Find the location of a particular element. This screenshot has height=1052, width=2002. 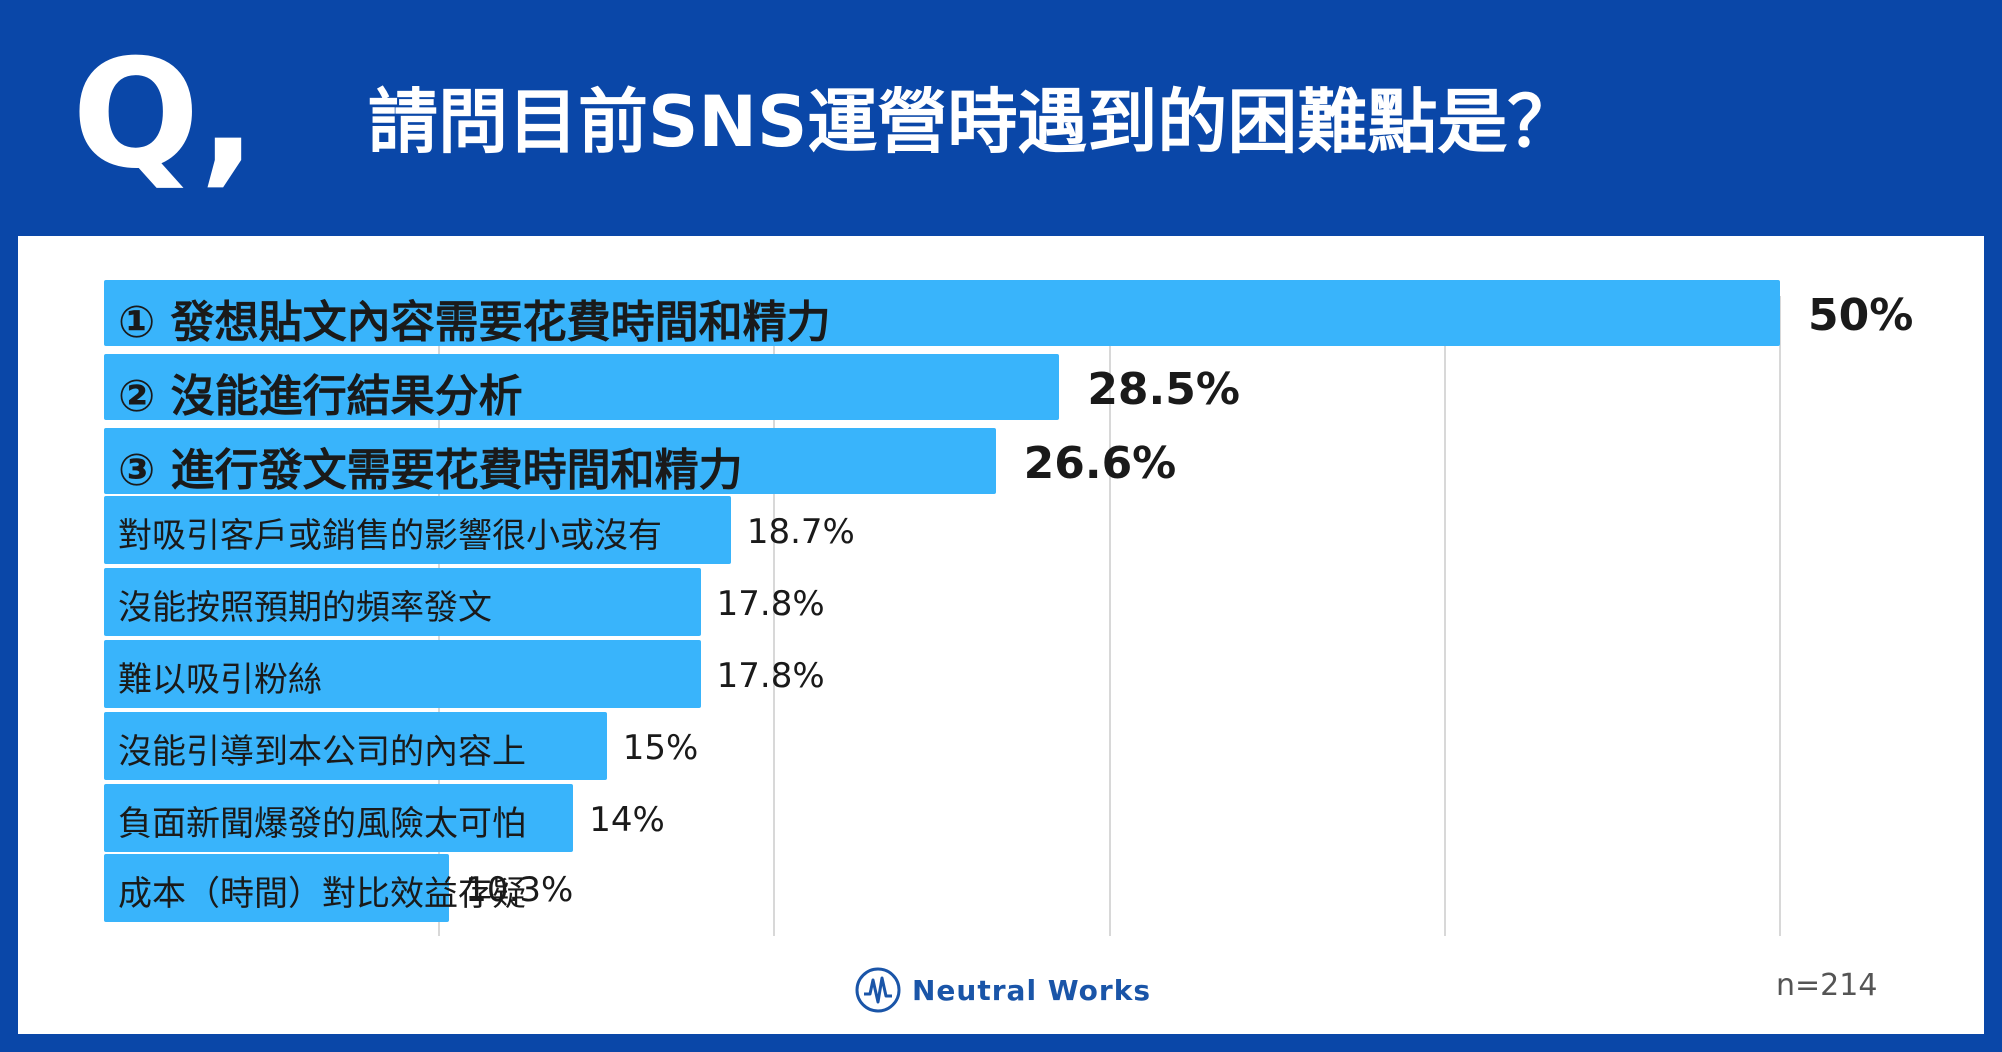

value-label: 28.5% is located at coordinates (1163, 389).